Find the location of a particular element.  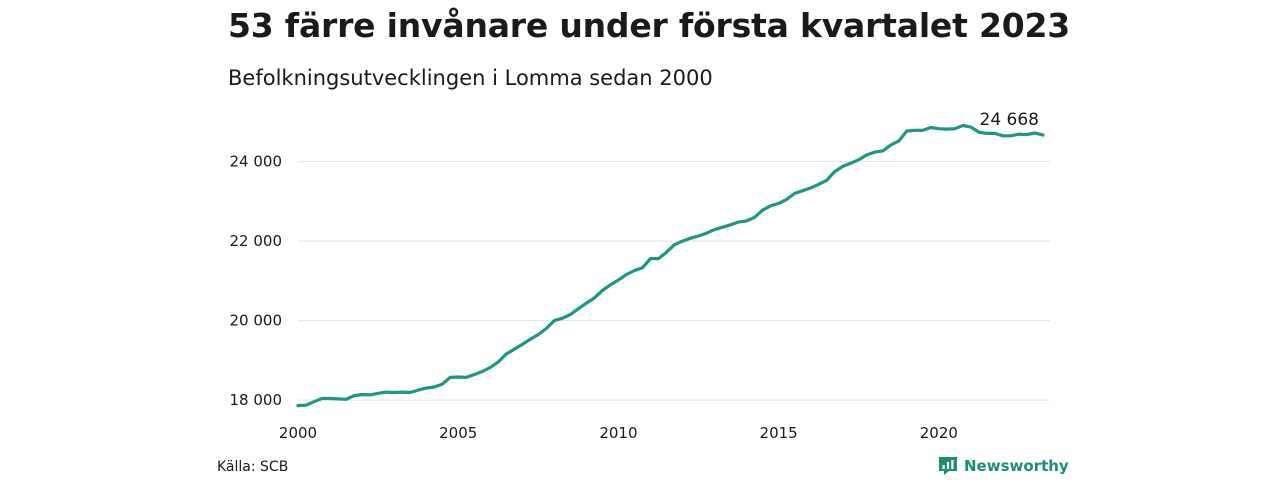

source-note: Källa: SCB is located at coordinates (253, 467).